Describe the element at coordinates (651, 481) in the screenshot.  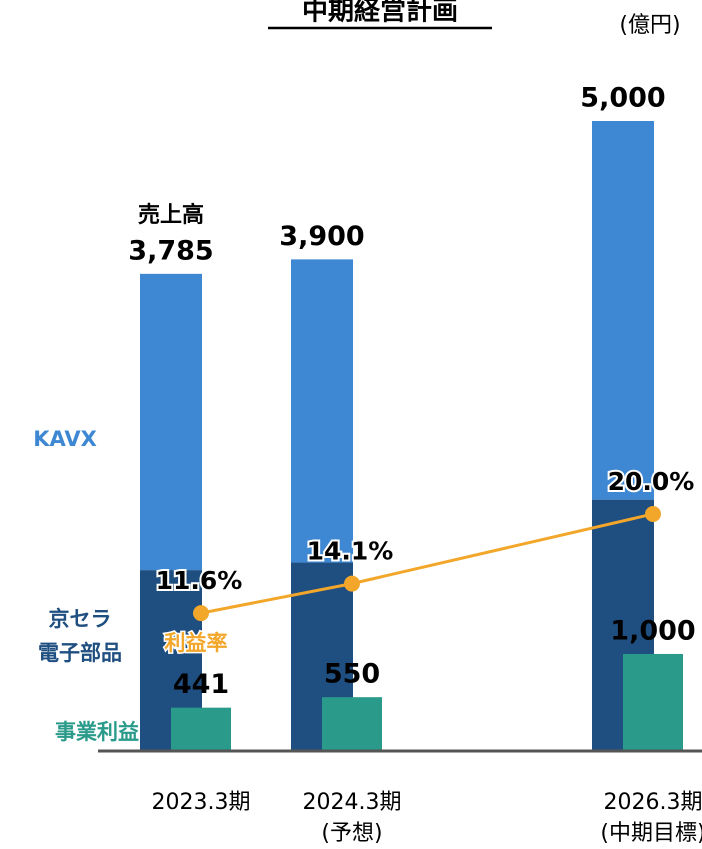
I see `margin-label: 20.0%` at that location.